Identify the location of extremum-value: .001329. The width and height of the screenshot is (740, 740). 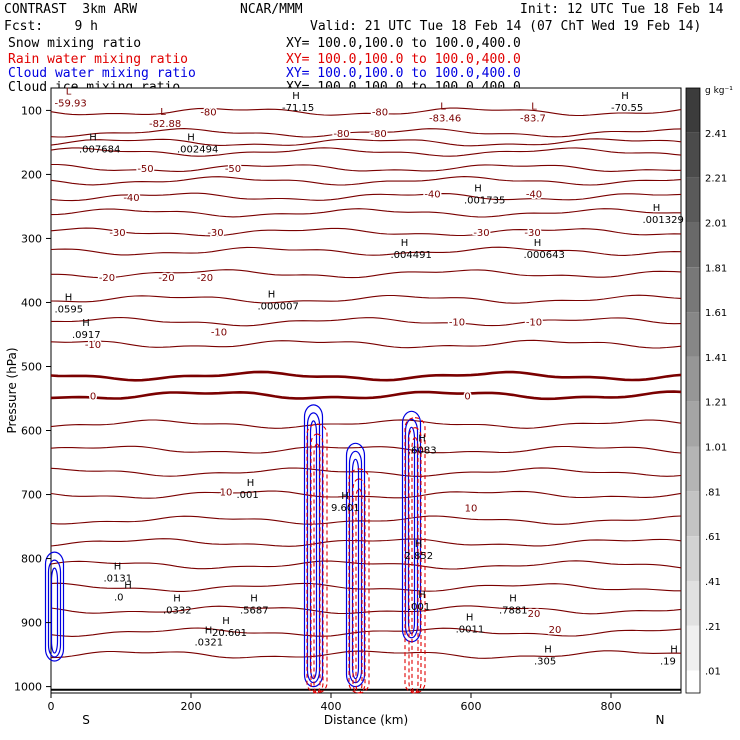
(663, 220).